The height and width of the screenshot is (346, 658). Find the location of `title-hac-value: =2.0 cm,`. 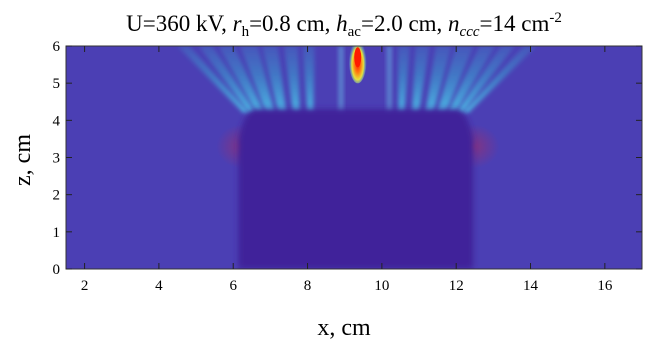

title-hac-value: =2.0 cm, is located at coordinates (404, 23).